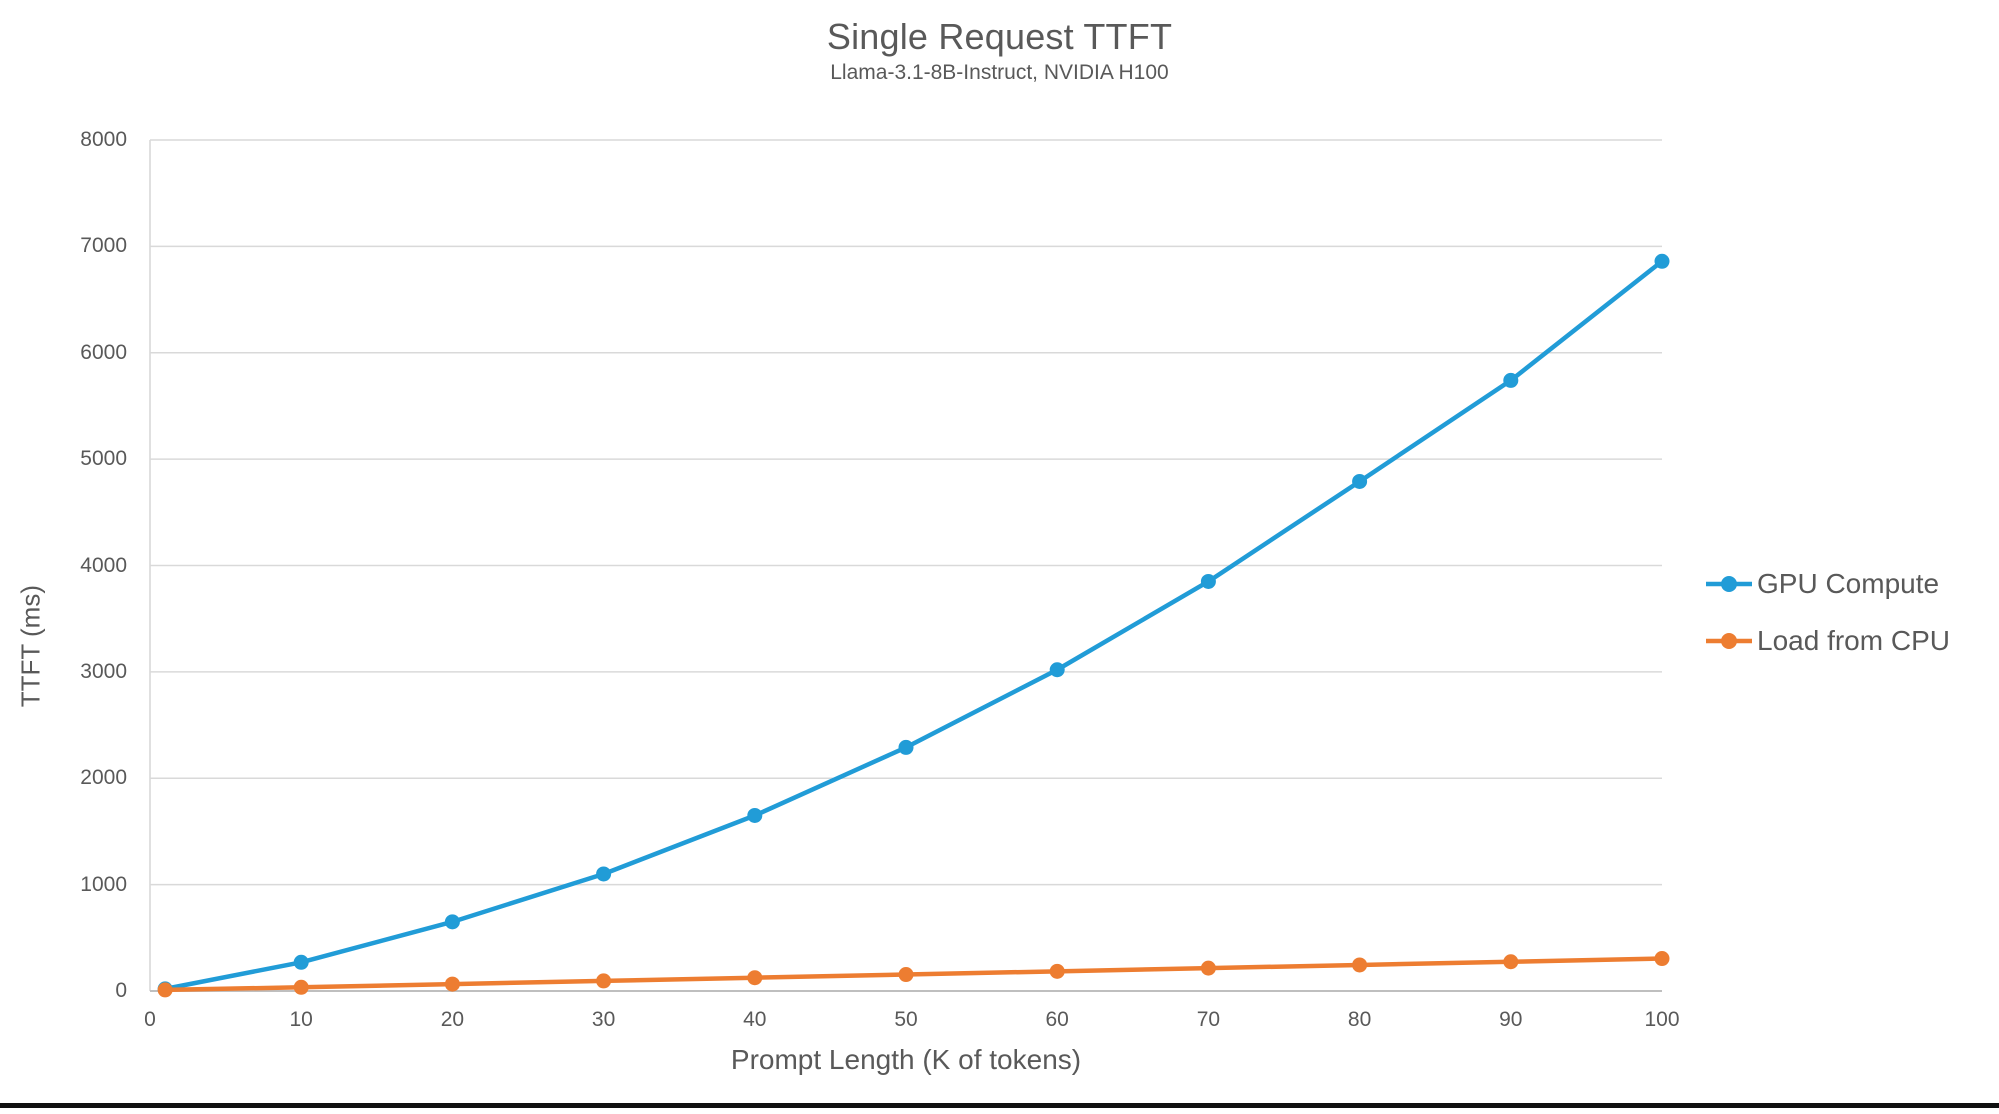 This screenshot has height=1114, width=1999. I want to click on y-tick-label-2000: 2000, so click(103, 778).